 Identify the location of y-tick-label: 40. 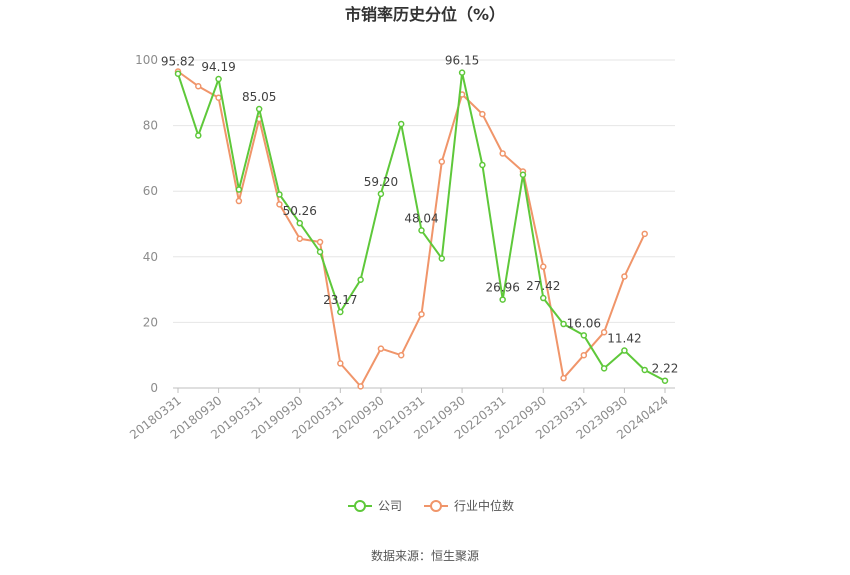
(150, 257).